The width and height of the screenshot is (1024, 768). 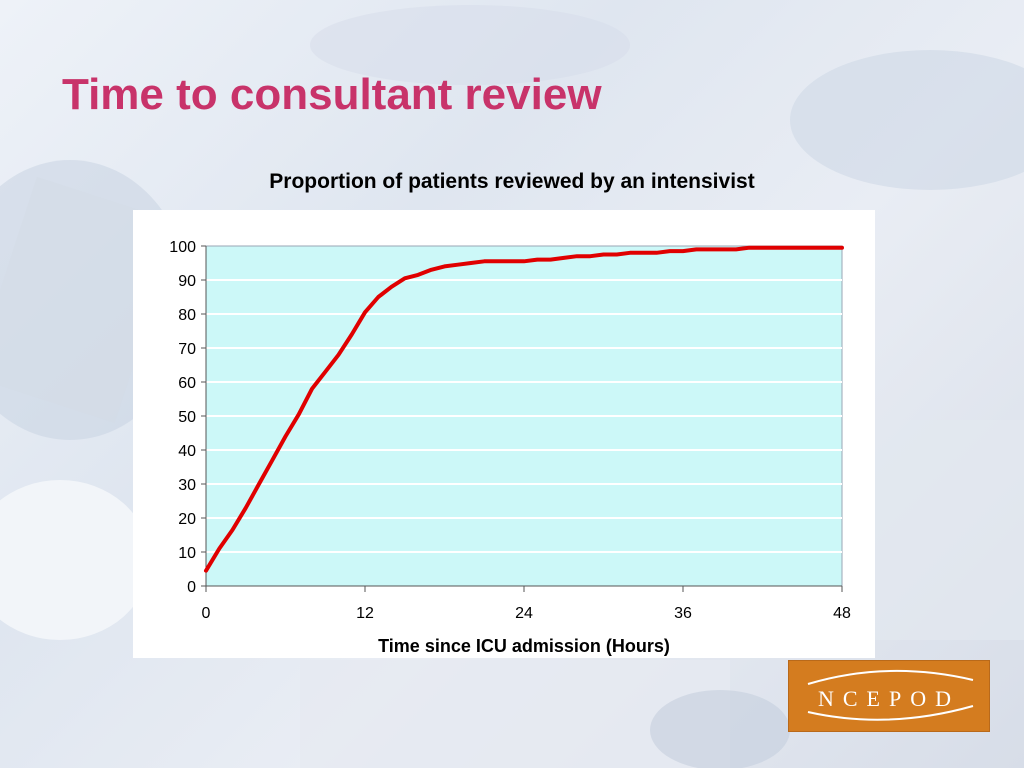 What do you see at coordinates (187, 281) in the screenshot?
I see `y-tick-label: 90` at bounding box center [187, 281].